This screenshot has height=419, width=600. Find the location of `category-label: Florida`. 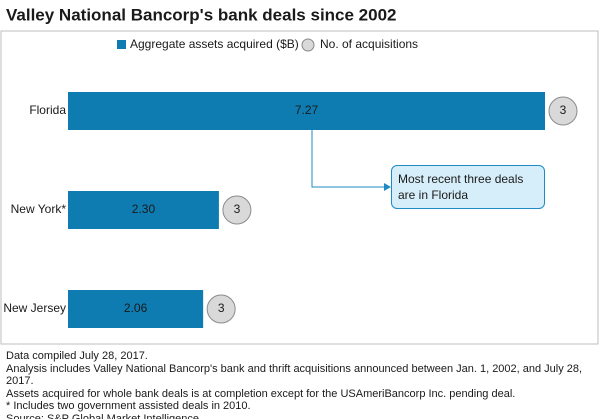

category-label: Florida is located at coordinates (47, 110).